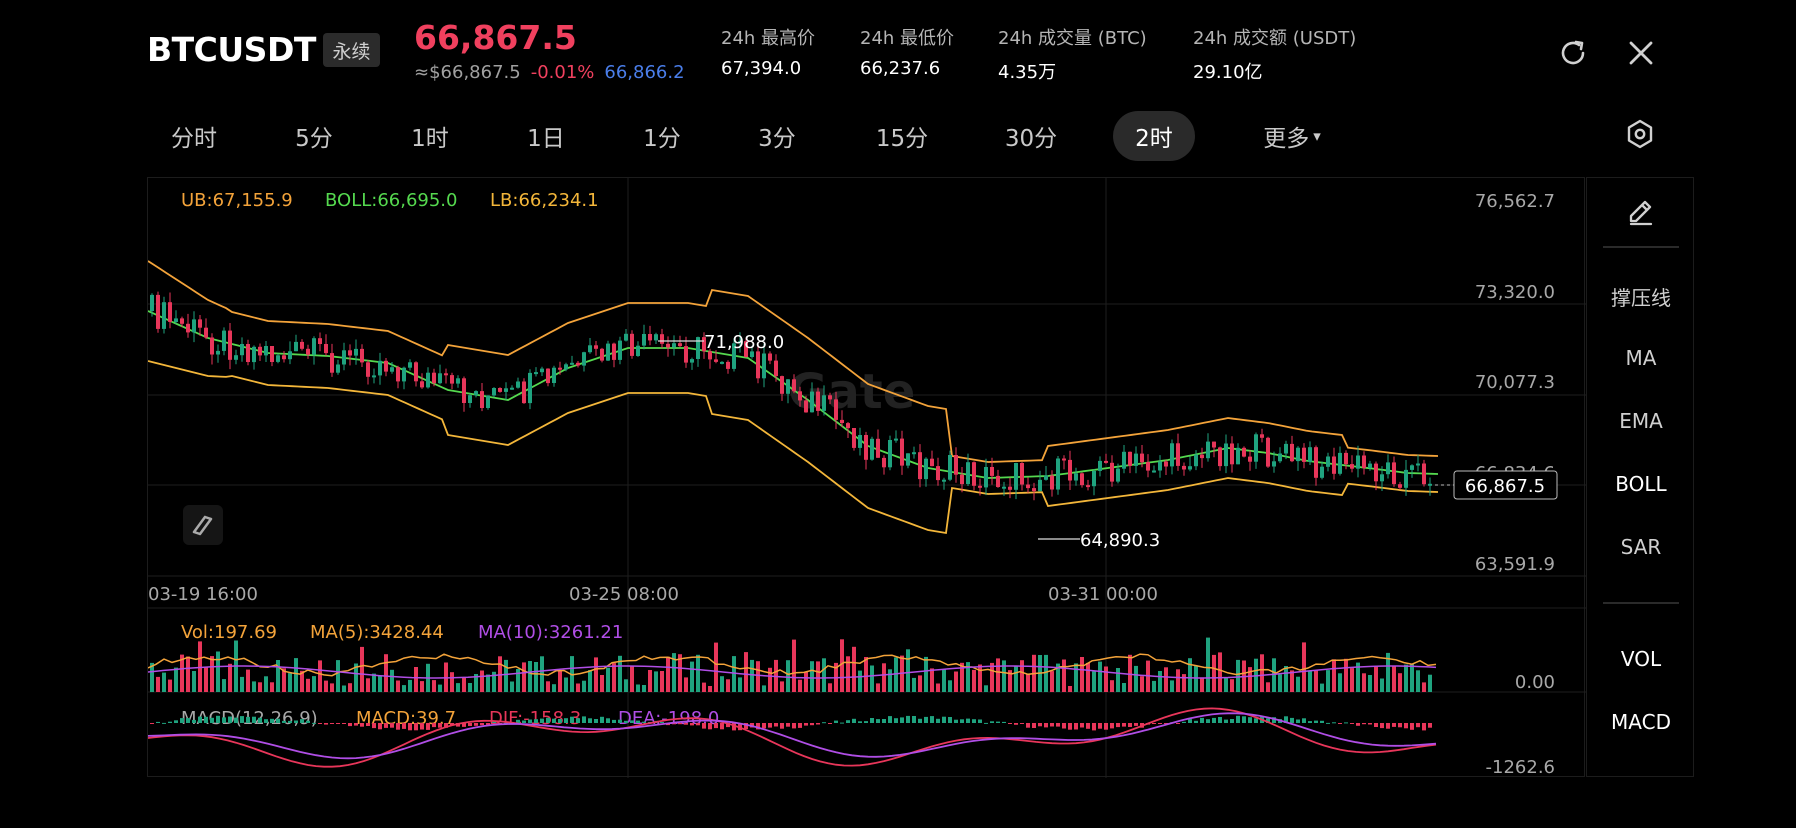  Describe the element at coordinates (1641, 421) in the screenshot. I see `side-item-ema: EMA` at that location.